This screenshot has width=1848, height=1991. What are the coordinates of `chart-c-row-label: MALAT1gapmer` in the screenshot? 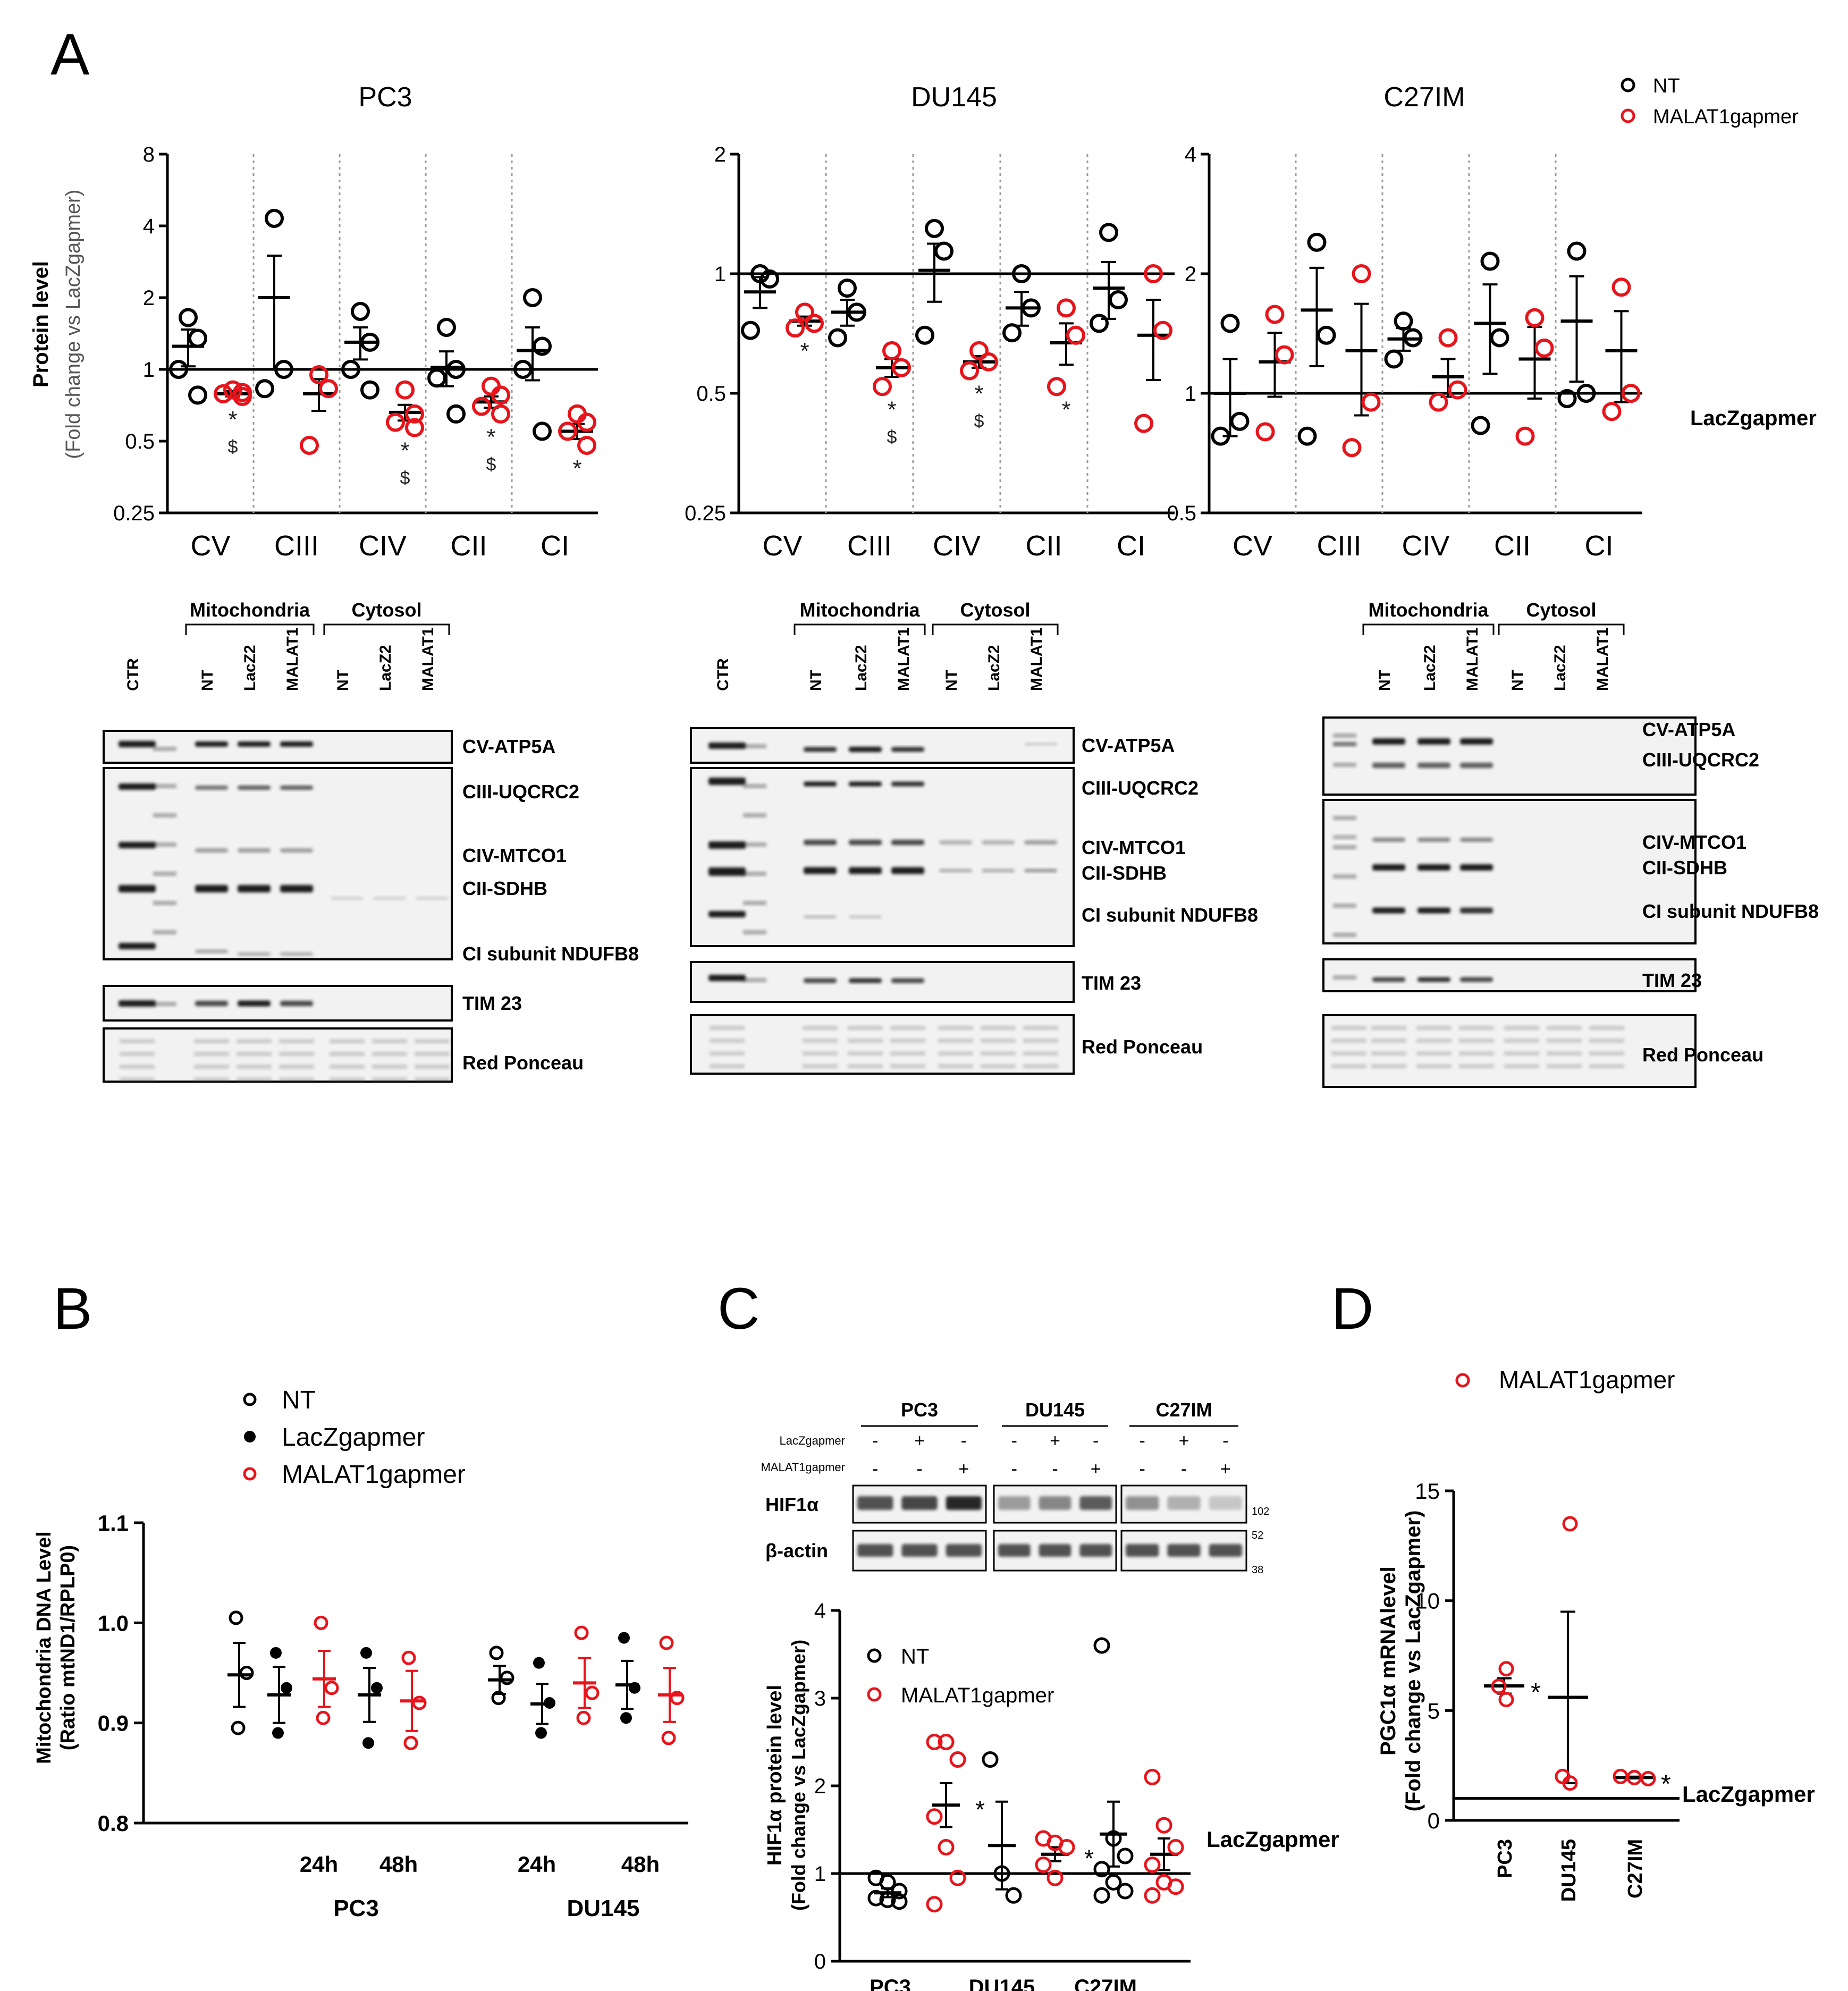 It's located at (803, 1467).